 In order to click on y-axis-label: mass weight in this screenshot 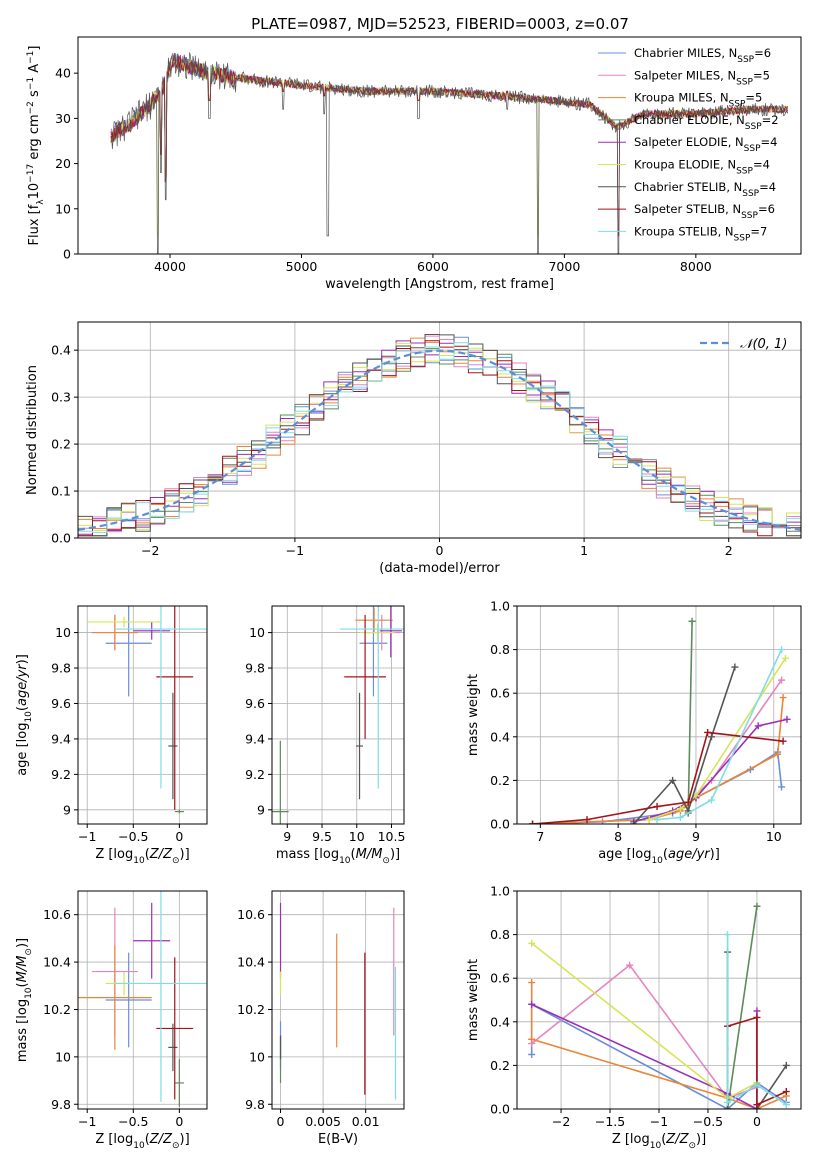, I will do `click(473, 715)`.